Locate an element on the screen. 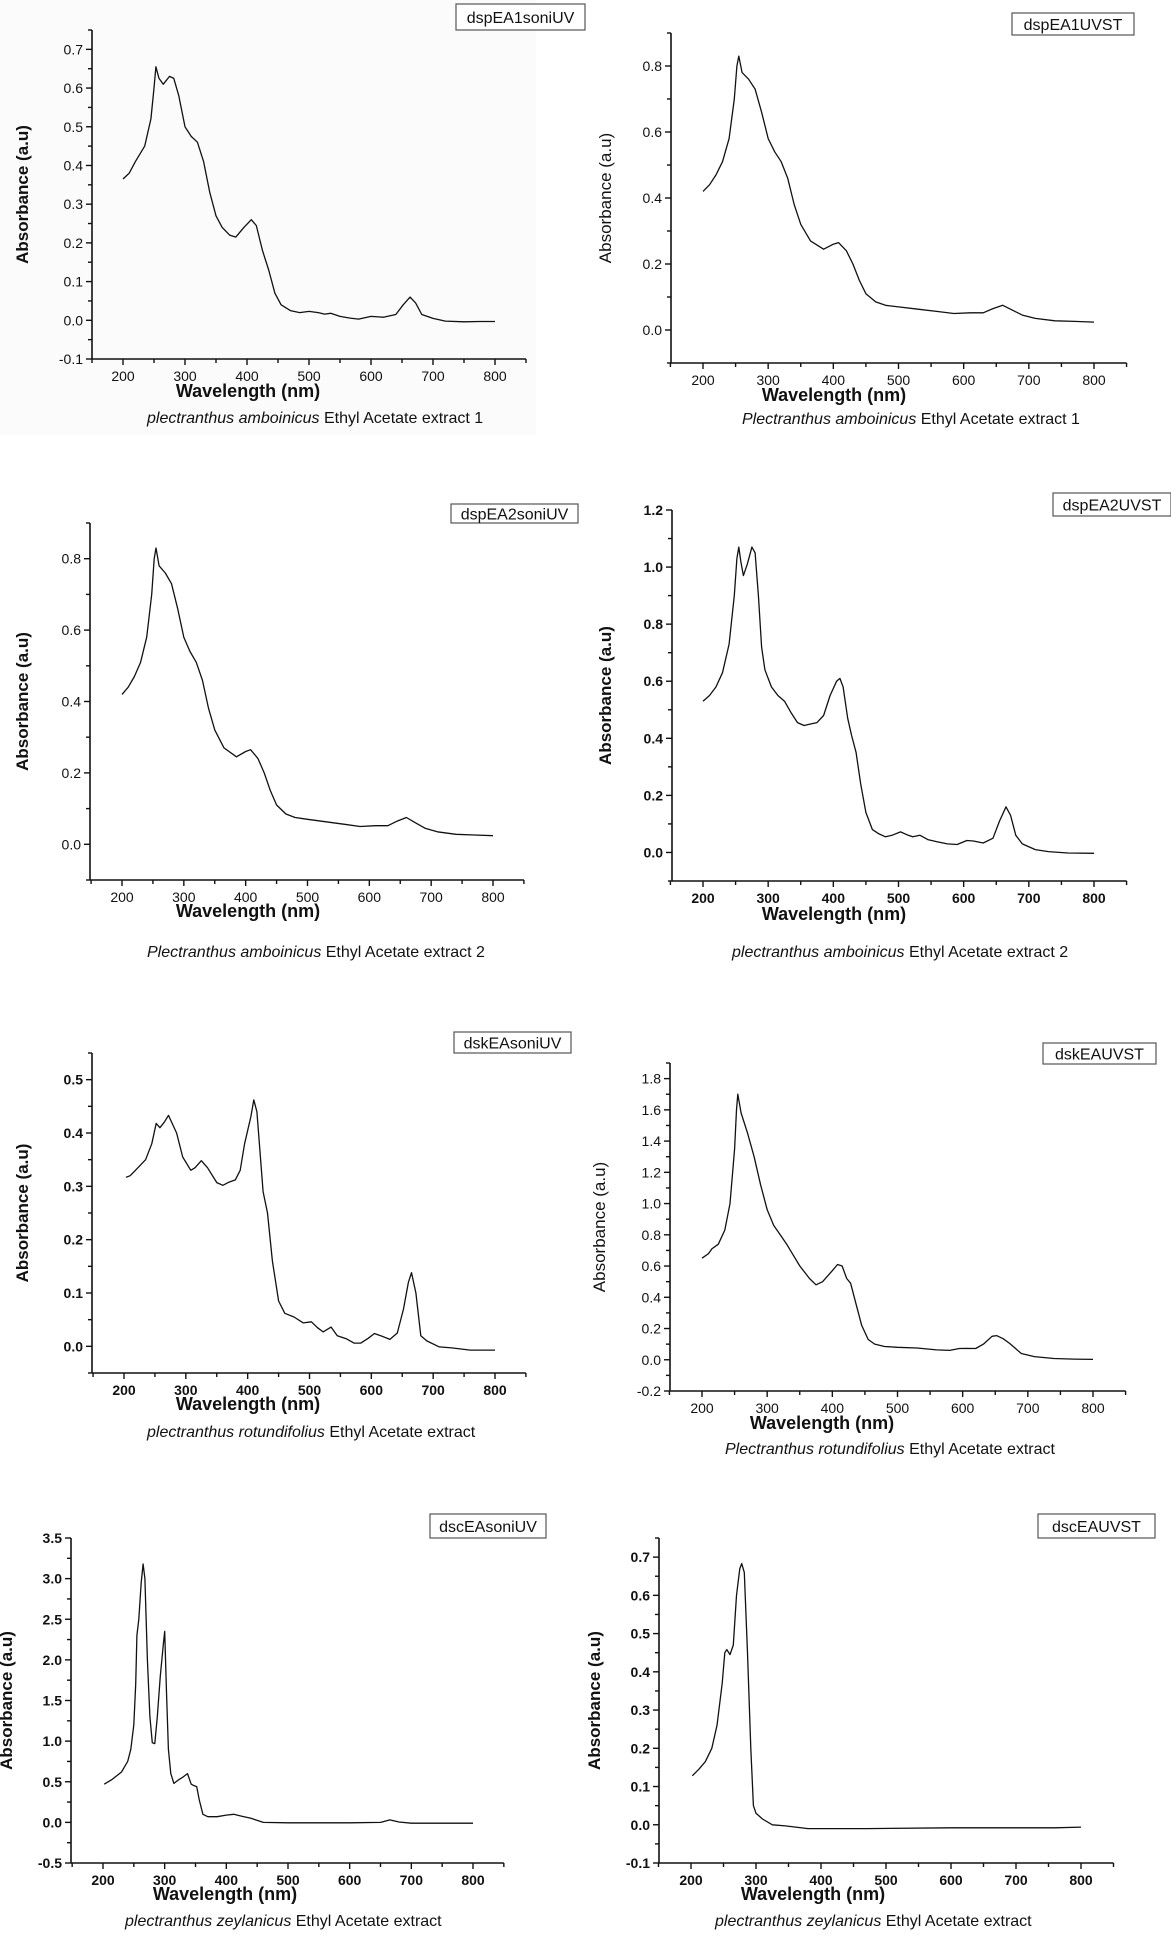  sample-tag-label: dspEA1soniUV is located at coordinates (521, 18).